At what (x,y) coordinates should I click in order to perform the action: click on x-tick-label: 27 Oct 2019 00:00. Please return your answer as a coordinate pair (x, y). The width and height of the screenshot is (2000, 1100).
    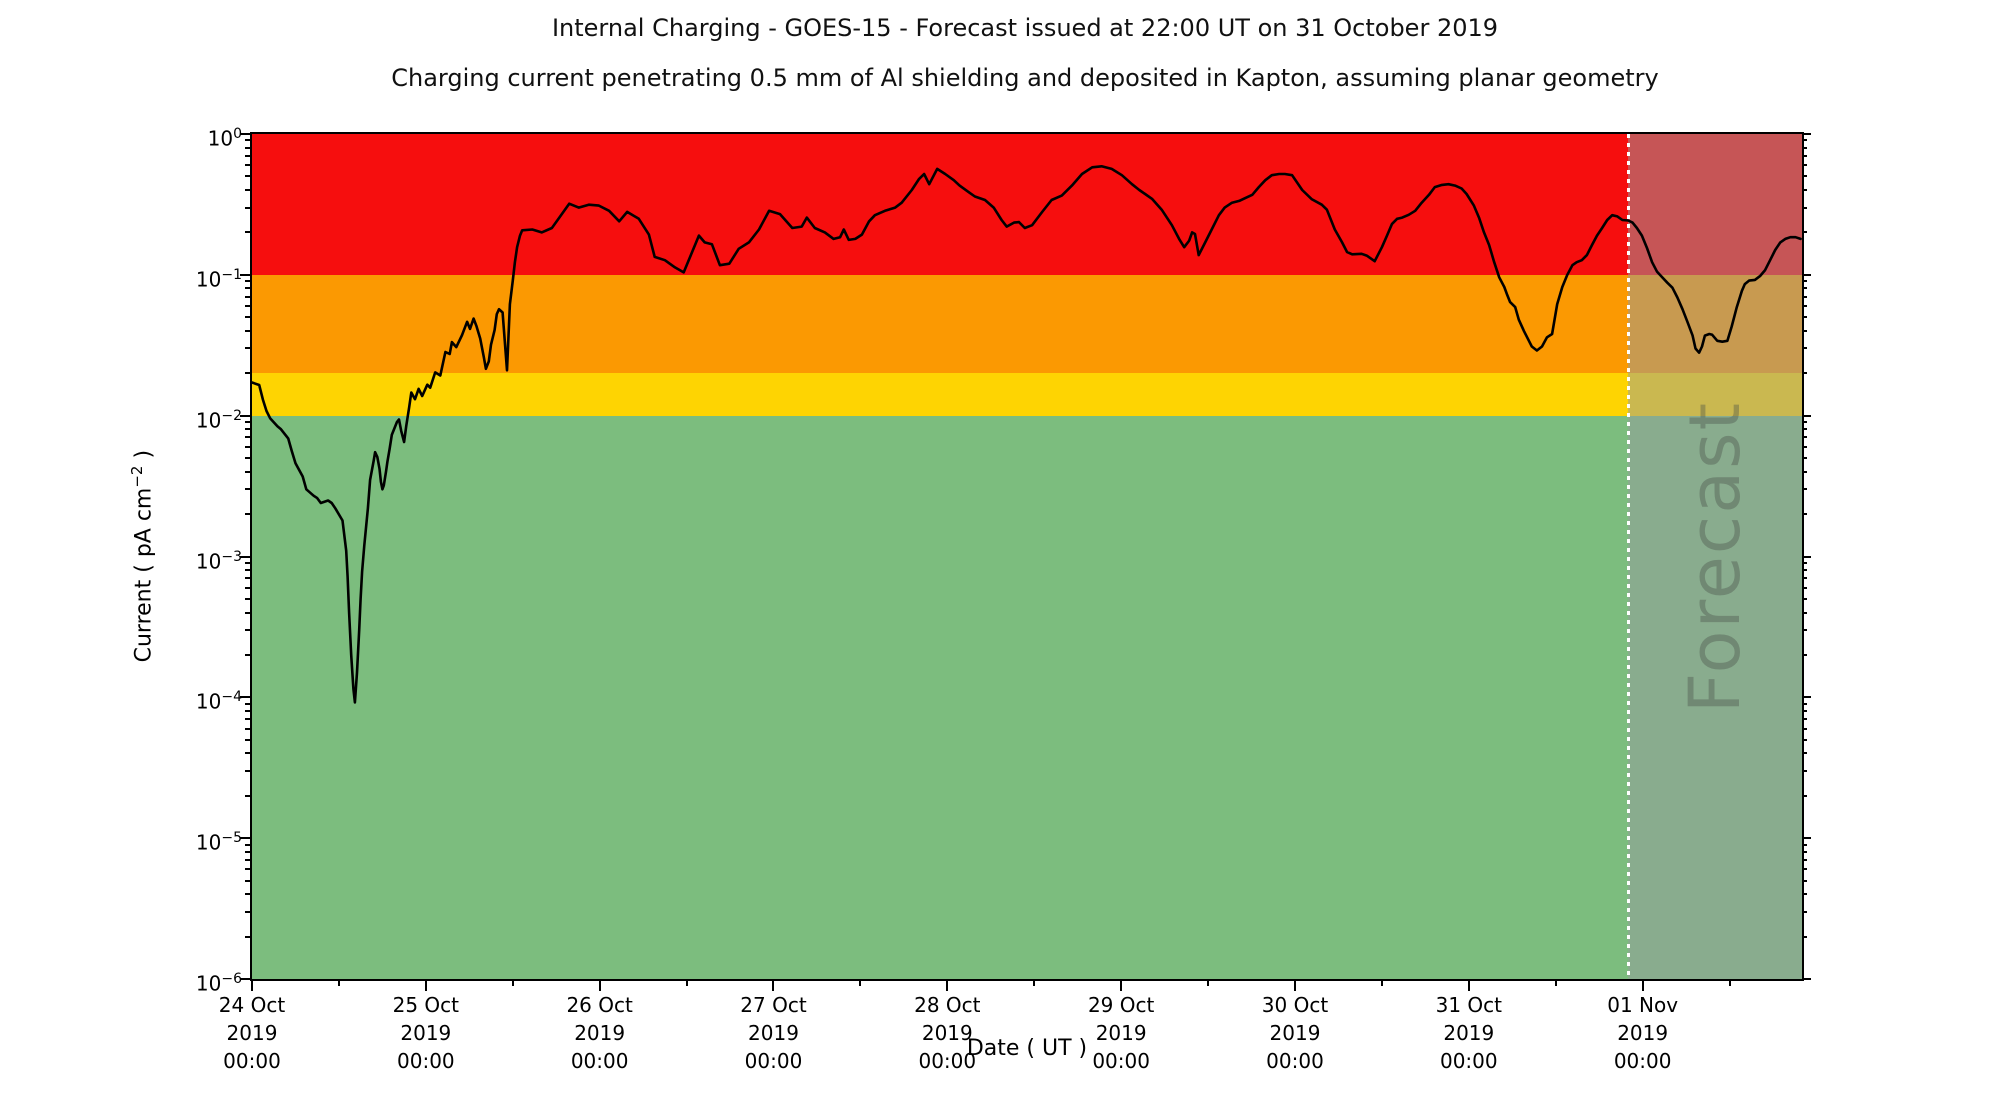
    Looking at the image, I should click on (773, 1033).